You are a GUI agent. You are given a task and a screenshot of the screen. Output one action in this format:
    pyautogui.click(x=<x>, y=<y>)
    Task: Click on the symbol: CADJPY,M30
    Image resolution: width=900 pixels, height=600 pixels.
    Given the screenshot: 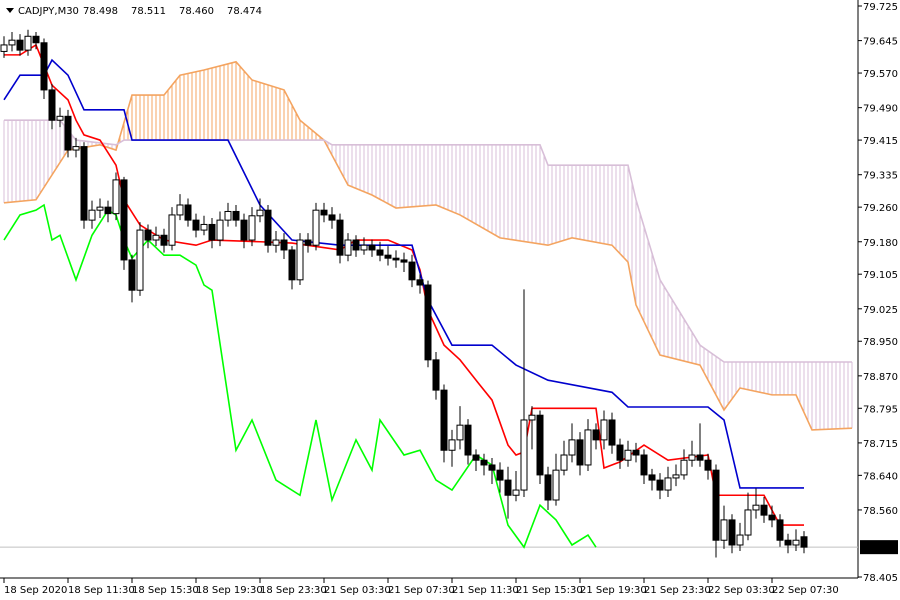 What is the action you would take?
    pyautogui.click(x=48, y=11)
    